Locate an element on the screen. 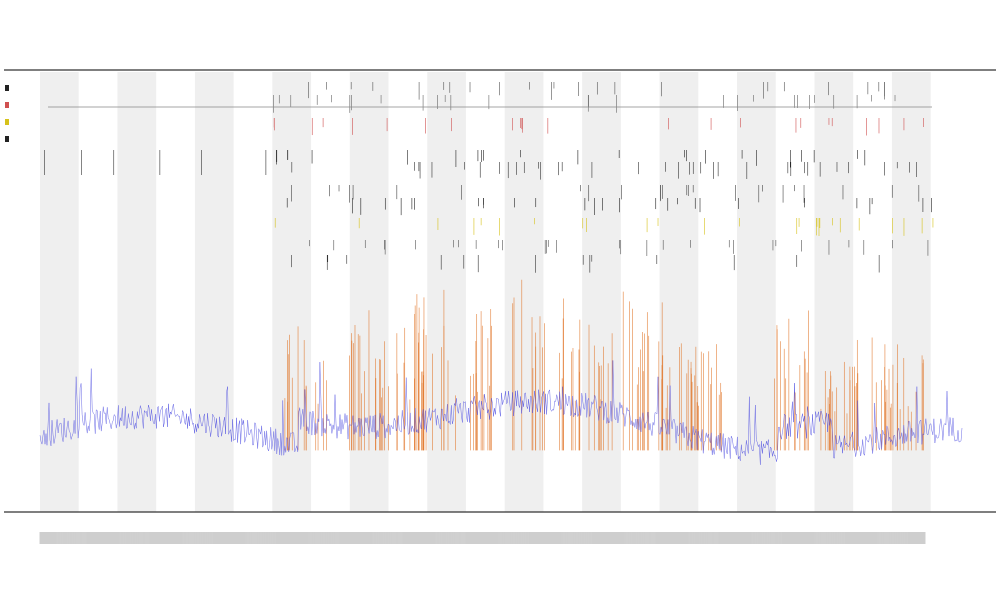  x-ticks is located at coordinates (482, 538).